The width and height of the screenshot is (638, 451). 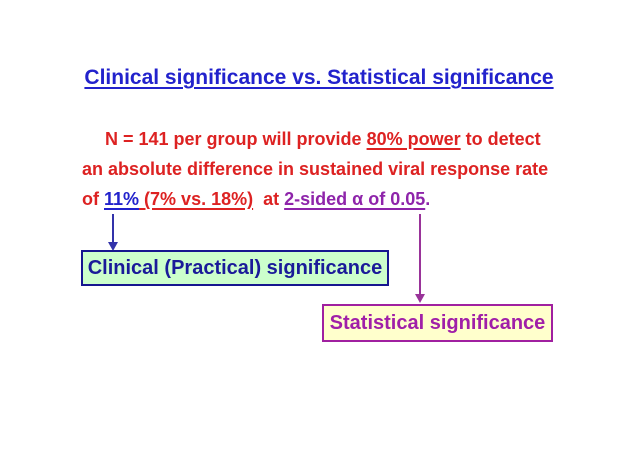 What do you see at coordinates (413, 139) in the screenshot?
I see `power-underlined-text: 80% power` at bounding box center [413, 139].